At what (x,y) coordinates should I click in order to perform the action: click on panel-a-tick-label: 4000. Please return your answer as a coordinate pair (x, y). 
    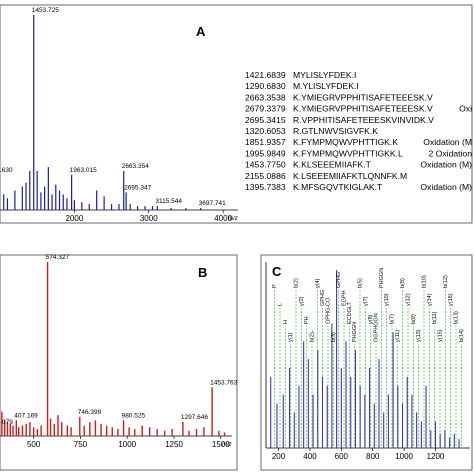
    Looking at the image, I should click on (223, 218).